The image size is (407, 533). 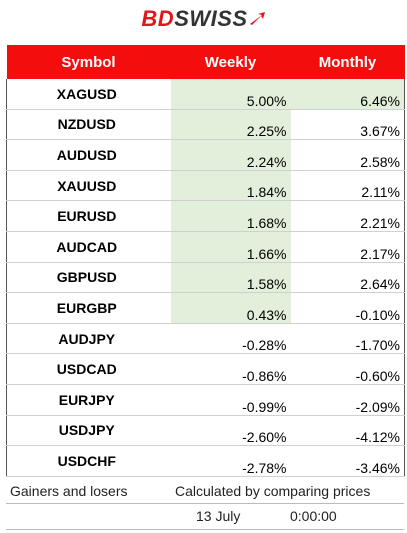 I want to click on logo-arrow, so click(x=257, y=18).